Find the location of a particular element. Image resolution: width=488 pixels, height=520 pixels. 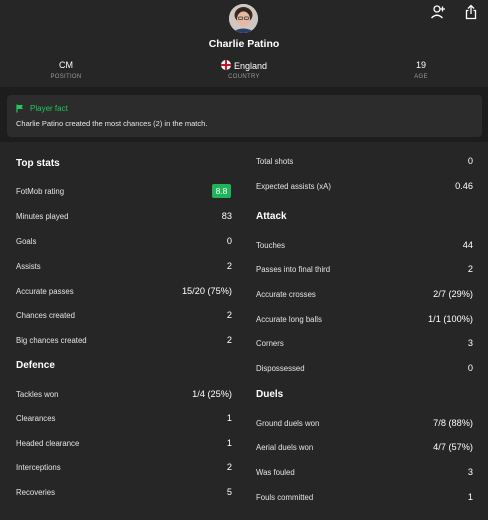

stat-label: Aerial duels won is located at coordinates (285, 447).